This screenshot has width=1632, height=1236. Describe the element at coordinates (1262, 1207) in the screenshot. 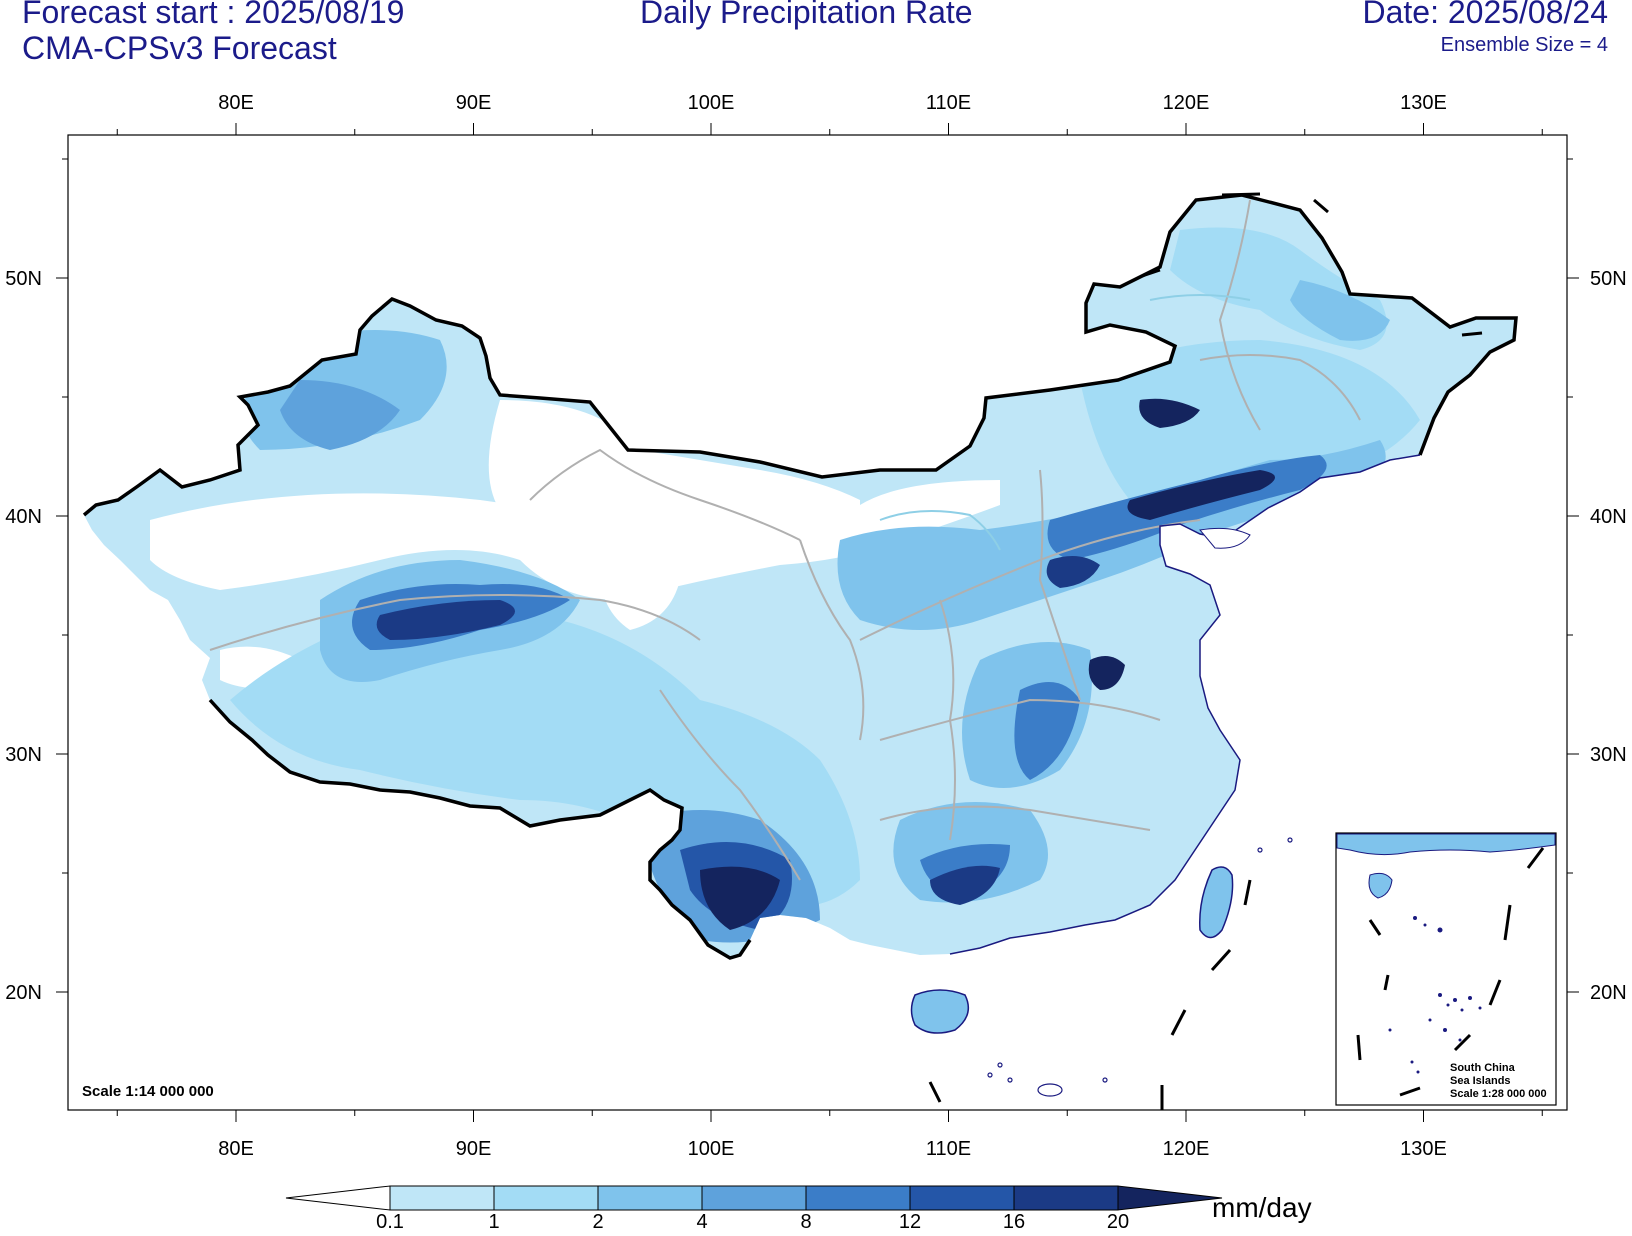

I see `legend-units: mm/day` at that location.